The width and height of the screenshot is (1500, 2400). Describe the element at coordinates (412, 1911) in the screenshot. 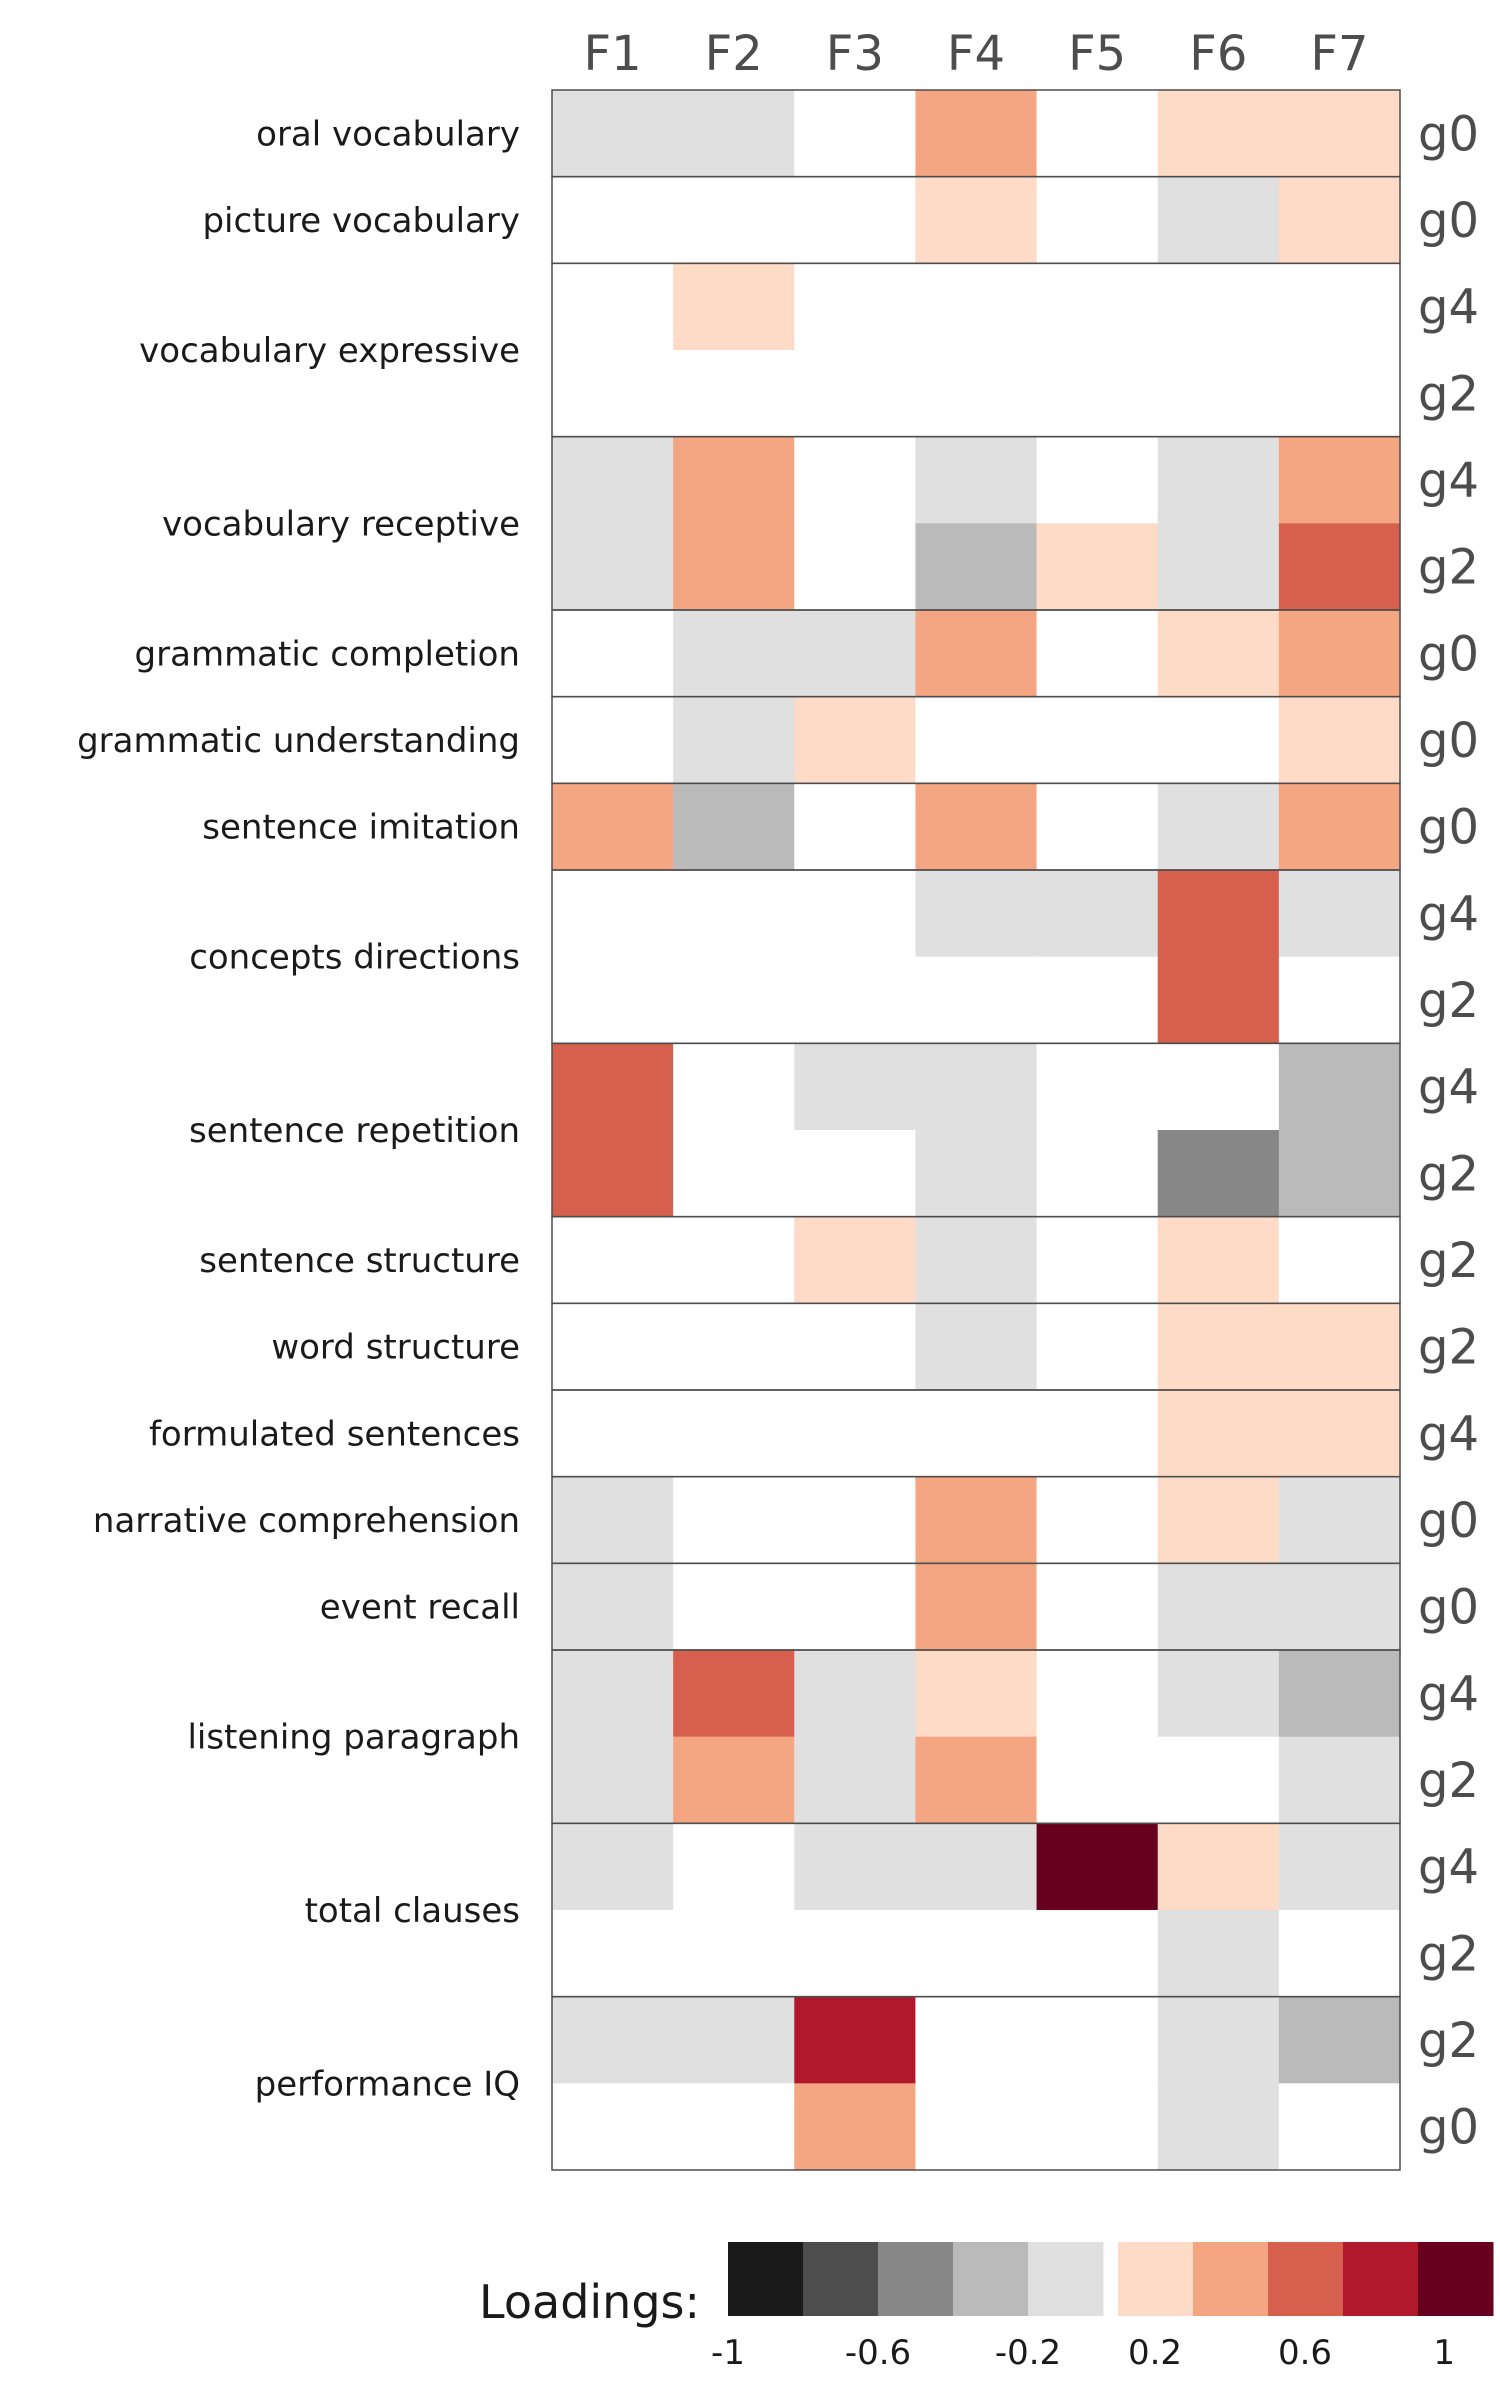

I see `row-label: total clauses` at that location.